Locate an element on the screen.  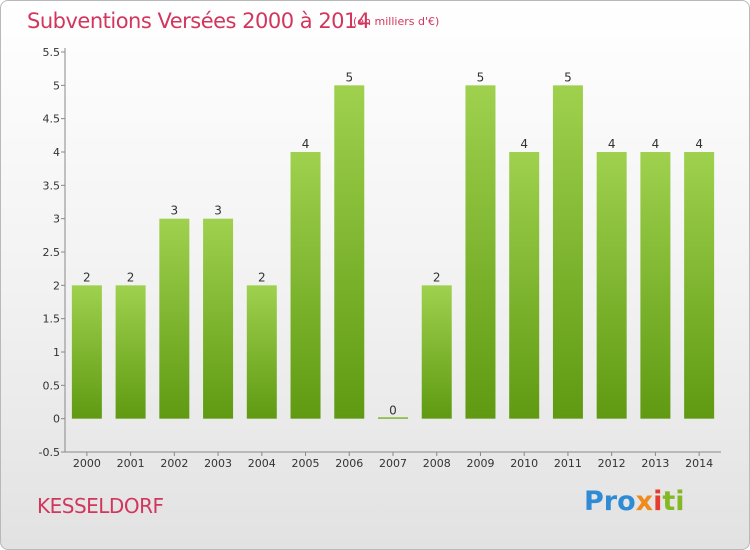
logo-part-4: ti is located at coordinates (673, 501).